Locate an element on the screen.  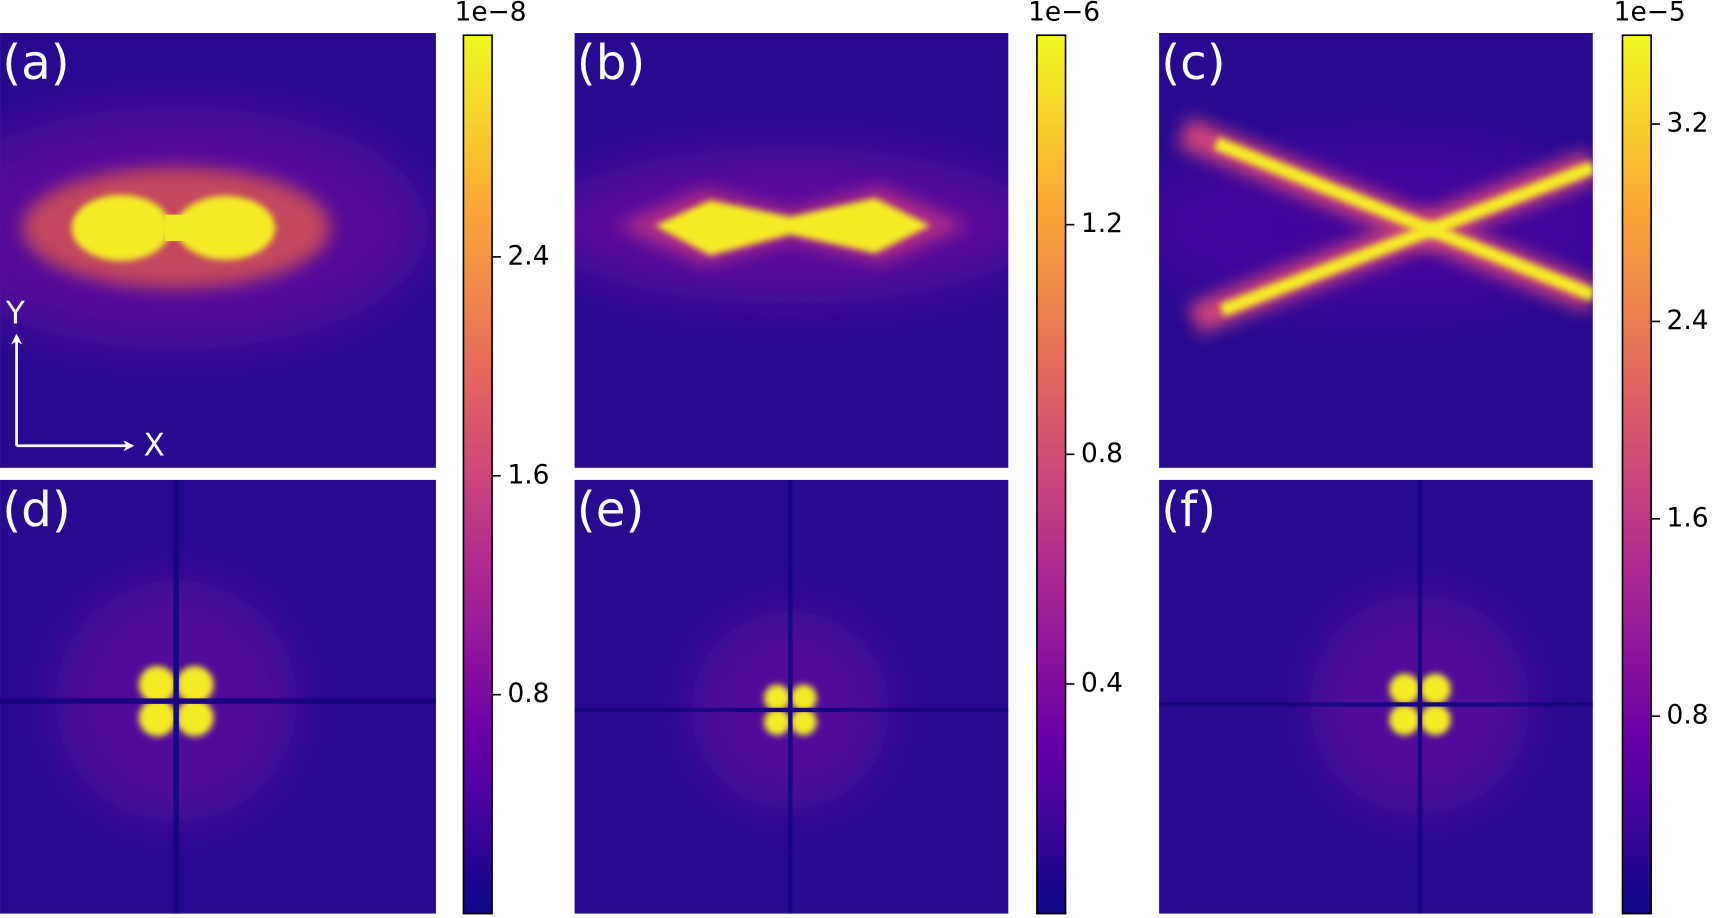
axis-arrows is located at coordinates (73, 392).